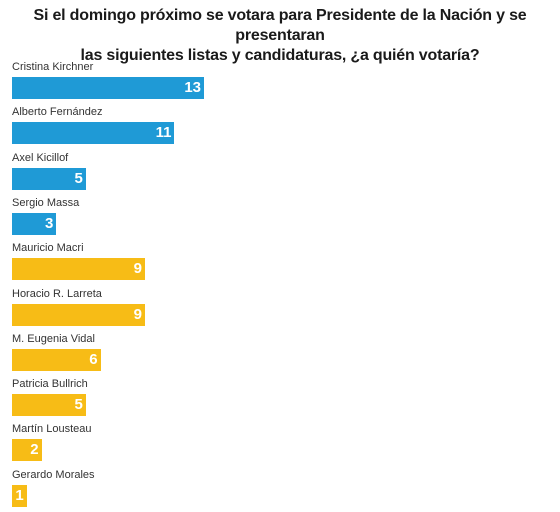 This screenshot has height=512, width=560. What do you see at coordinates (27, 450) in the screenshot?
I see `bar: 2` at bounding box center [27, 450].